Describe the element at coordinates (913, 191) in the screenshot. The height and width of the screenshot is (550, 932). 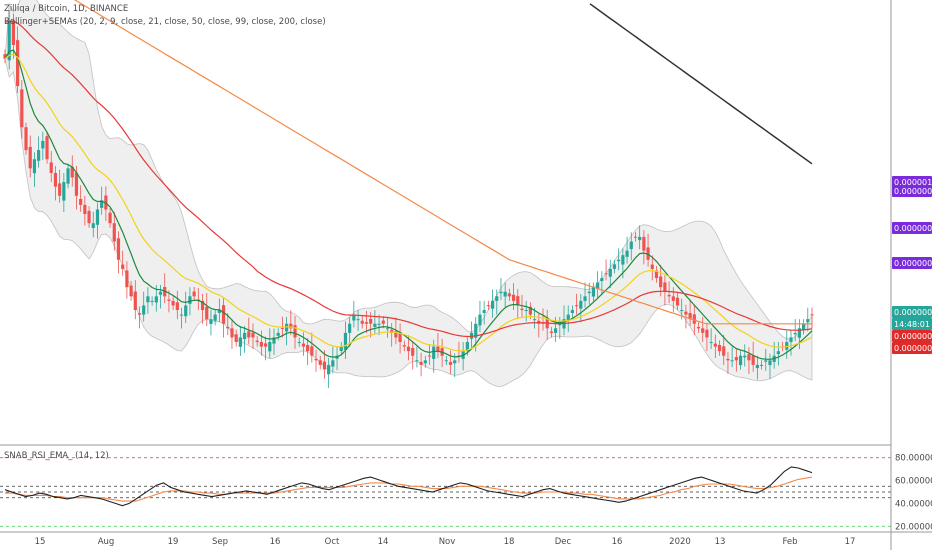
I see `price-tag-label: 0.00000099` at that location.